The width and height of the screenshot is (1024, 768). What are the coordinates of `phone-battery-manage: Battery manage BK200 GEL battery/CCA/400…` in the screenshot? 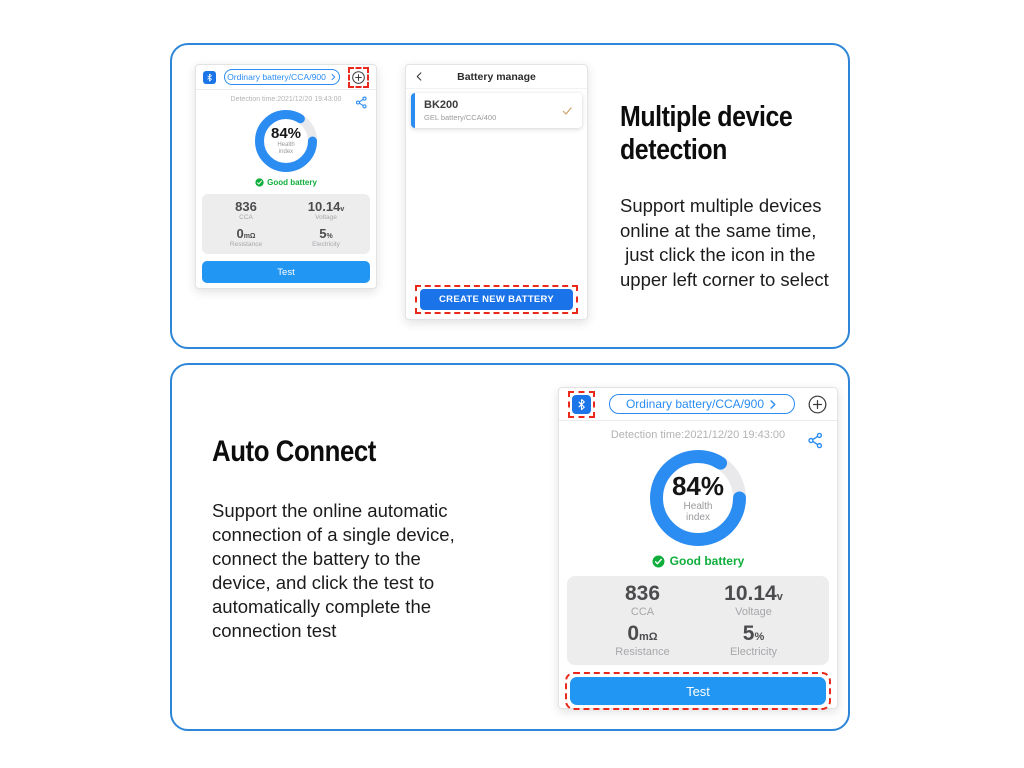 It's located at (496, 192).